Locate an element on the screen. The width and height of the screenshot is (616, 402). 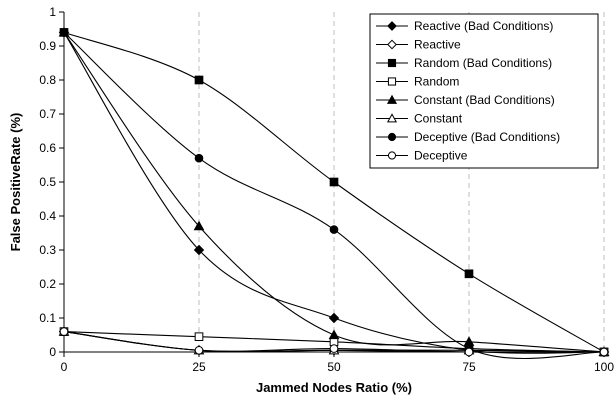
legend-item-3: Random (Bad Conditions) is located at coordinates (464, 63).